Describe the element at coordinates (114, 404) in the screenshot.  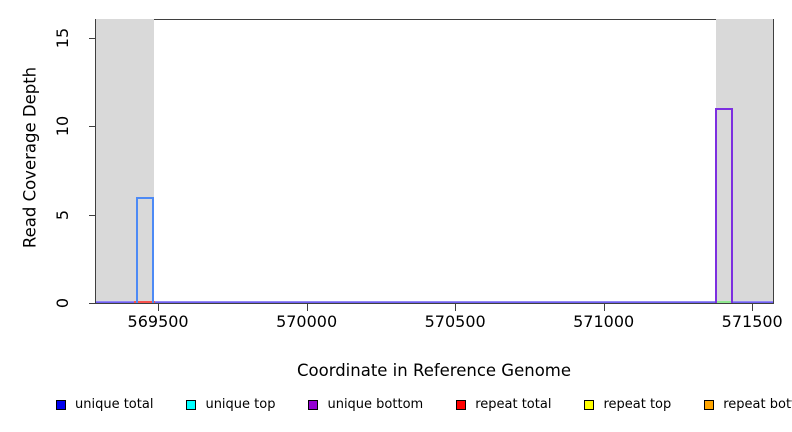
I see `legend-label: unique total` at that location.